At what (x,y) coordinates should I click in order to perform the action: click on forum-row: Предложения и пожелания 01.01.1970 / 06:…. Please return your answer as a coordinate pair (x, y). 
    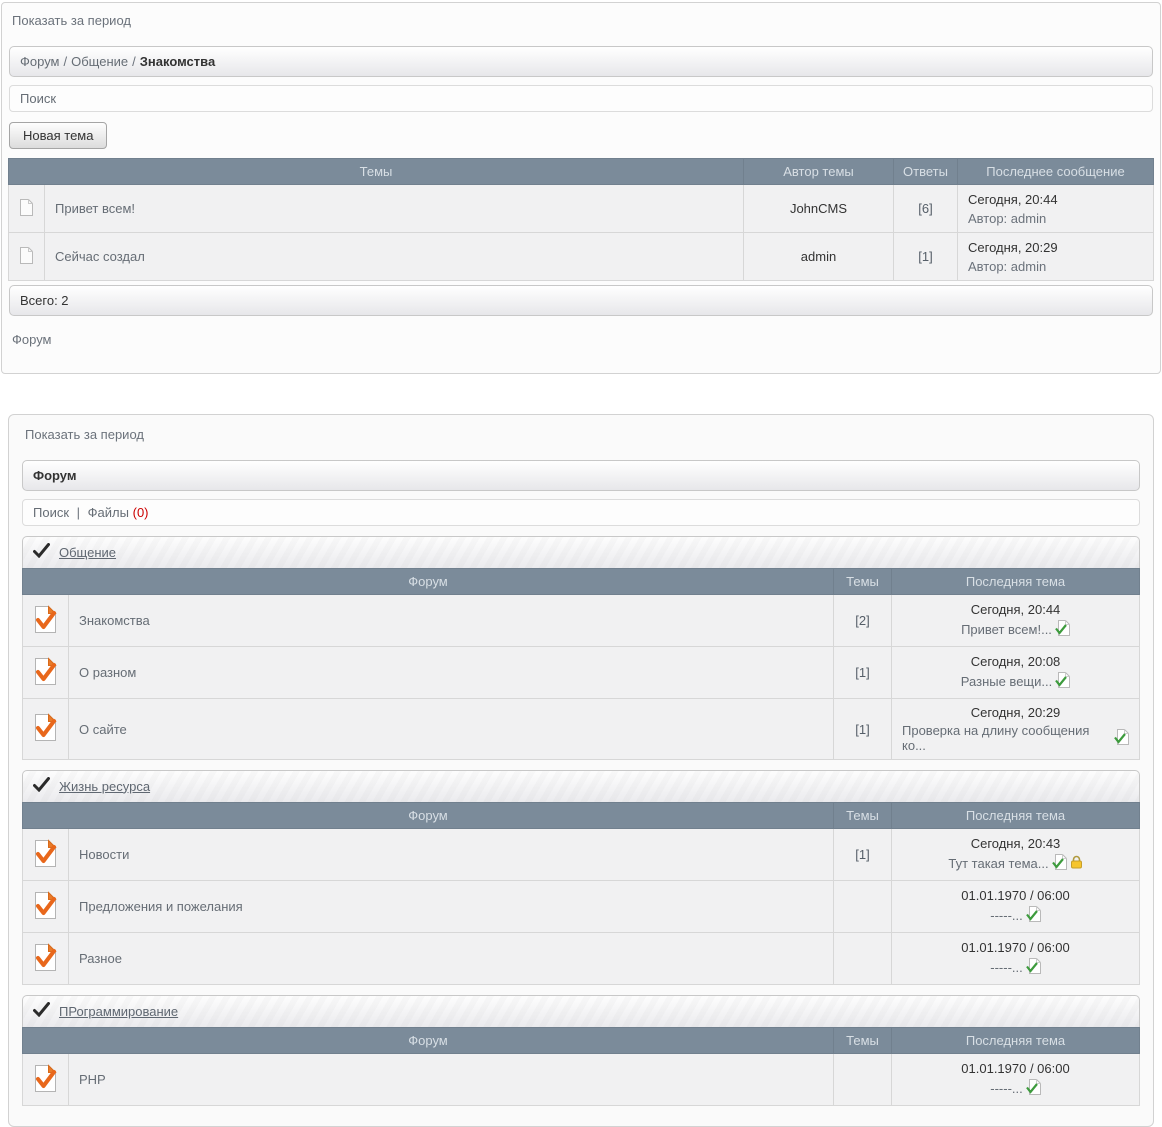
    Looking at the image, I should click on (581, 906).